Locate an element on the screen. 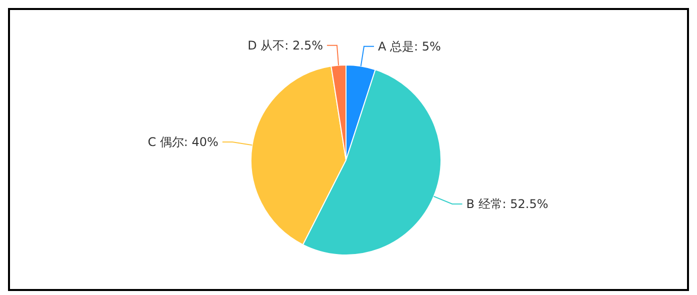  slice-label: D 从不: 2.5% is located at coordinates (285, 45).